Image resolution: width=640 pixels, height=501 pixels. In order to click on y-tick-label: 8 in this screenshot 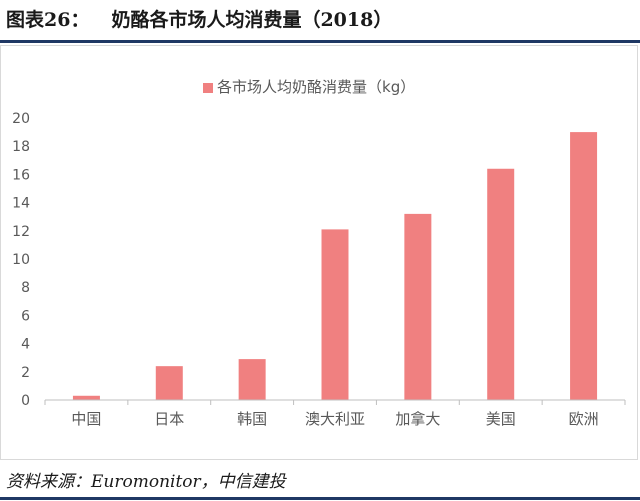, I will do `click(25, 288)`.